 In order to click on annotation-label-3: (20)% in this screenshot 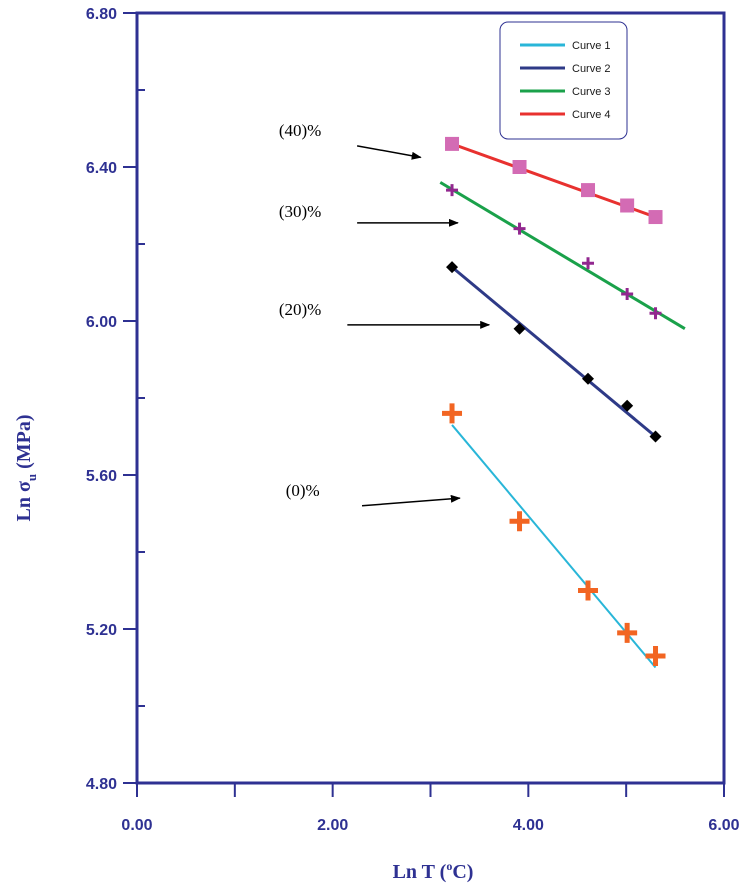, I will do `click(300, 309)`.